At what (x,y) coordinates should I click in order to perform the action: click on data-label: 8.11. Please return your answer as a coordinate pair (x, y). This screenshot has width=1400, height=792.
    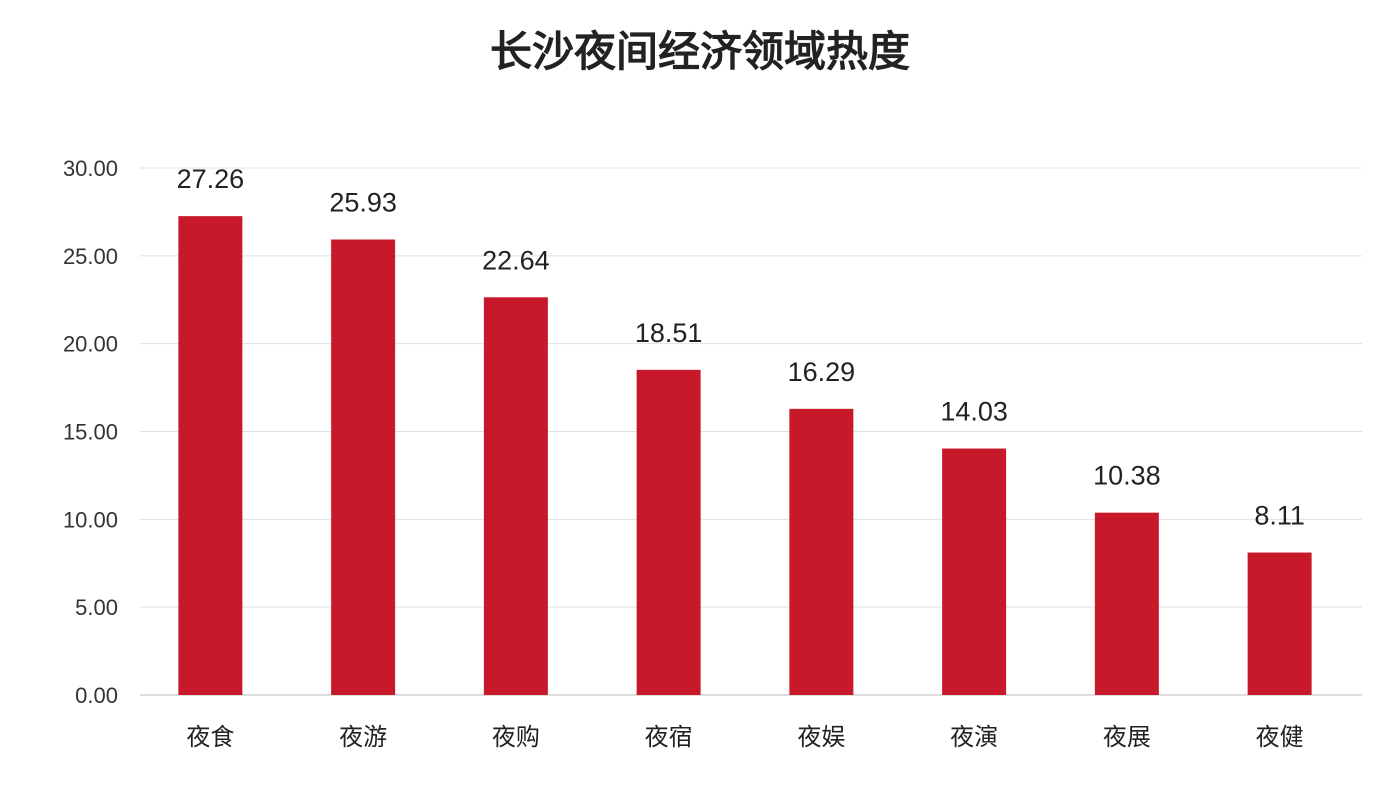
    Looking at the image, I should click on (1279, 516).